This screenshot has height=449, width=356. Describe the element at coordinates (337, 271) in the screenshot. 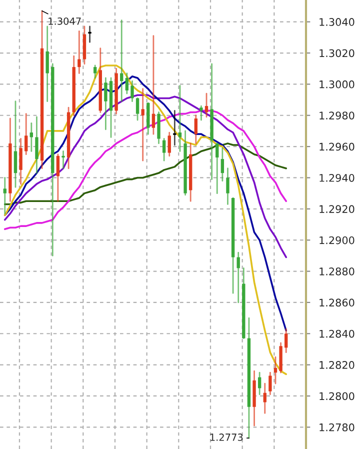

I see `y-tick-label: 1.2880` at that location.